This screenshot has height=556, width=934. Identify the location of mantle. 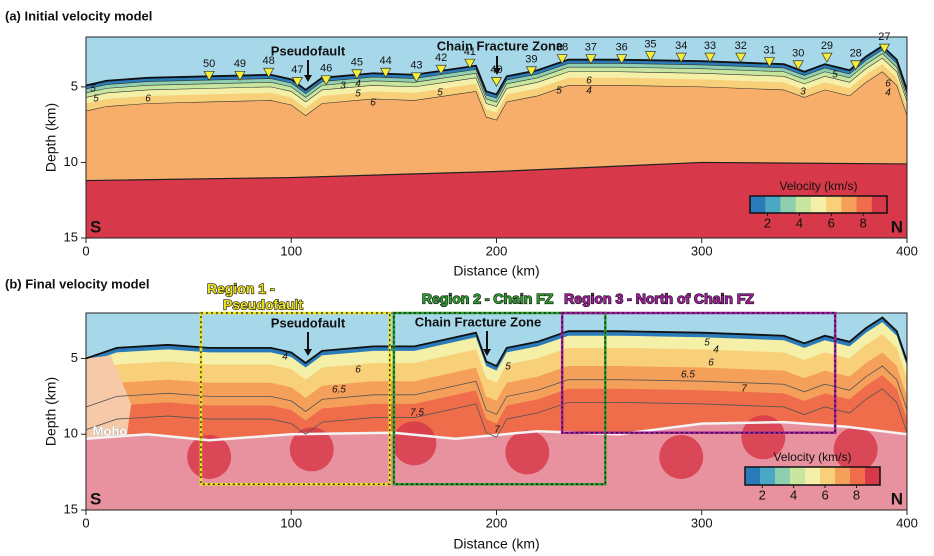
(496, 200).